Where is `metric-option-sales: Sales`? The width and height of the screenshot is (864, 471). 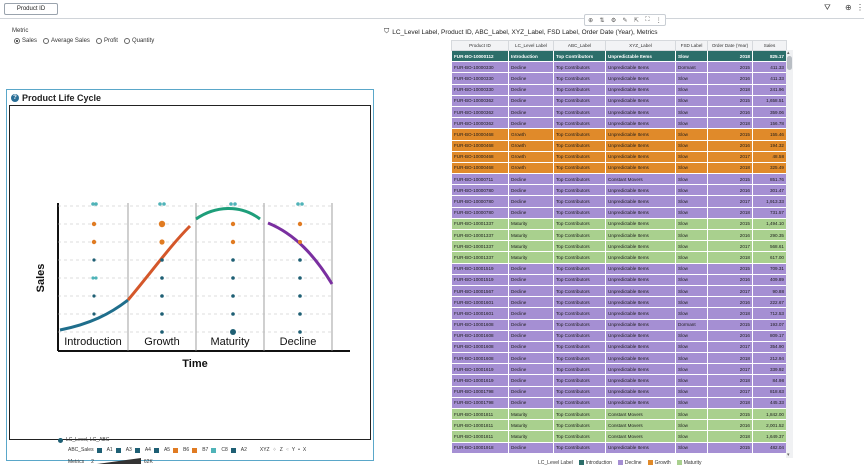 metric-option-sales: Sales is located at coordinates (25, 41).